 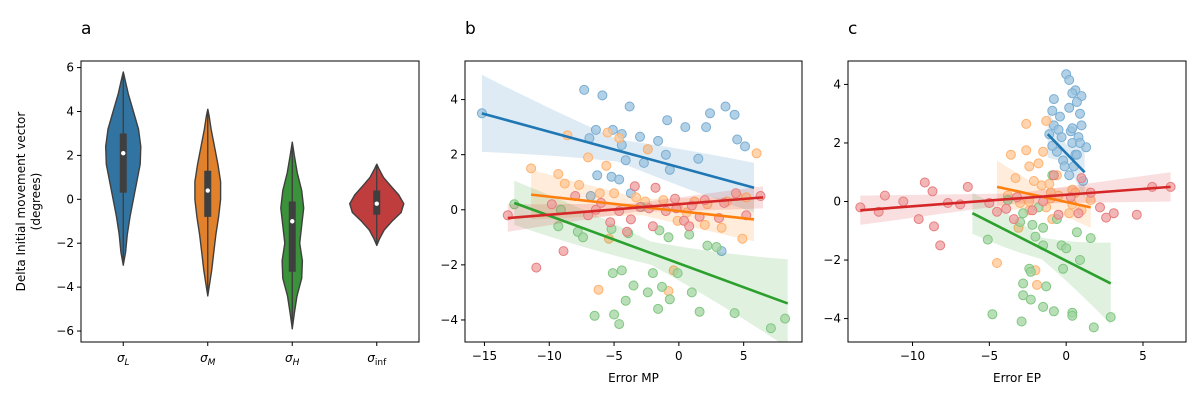 What do you see at coordinates (70, 199) in the screenshot?
I see `panel-a-ytick-label: 0` at bounding box center [70, 199].